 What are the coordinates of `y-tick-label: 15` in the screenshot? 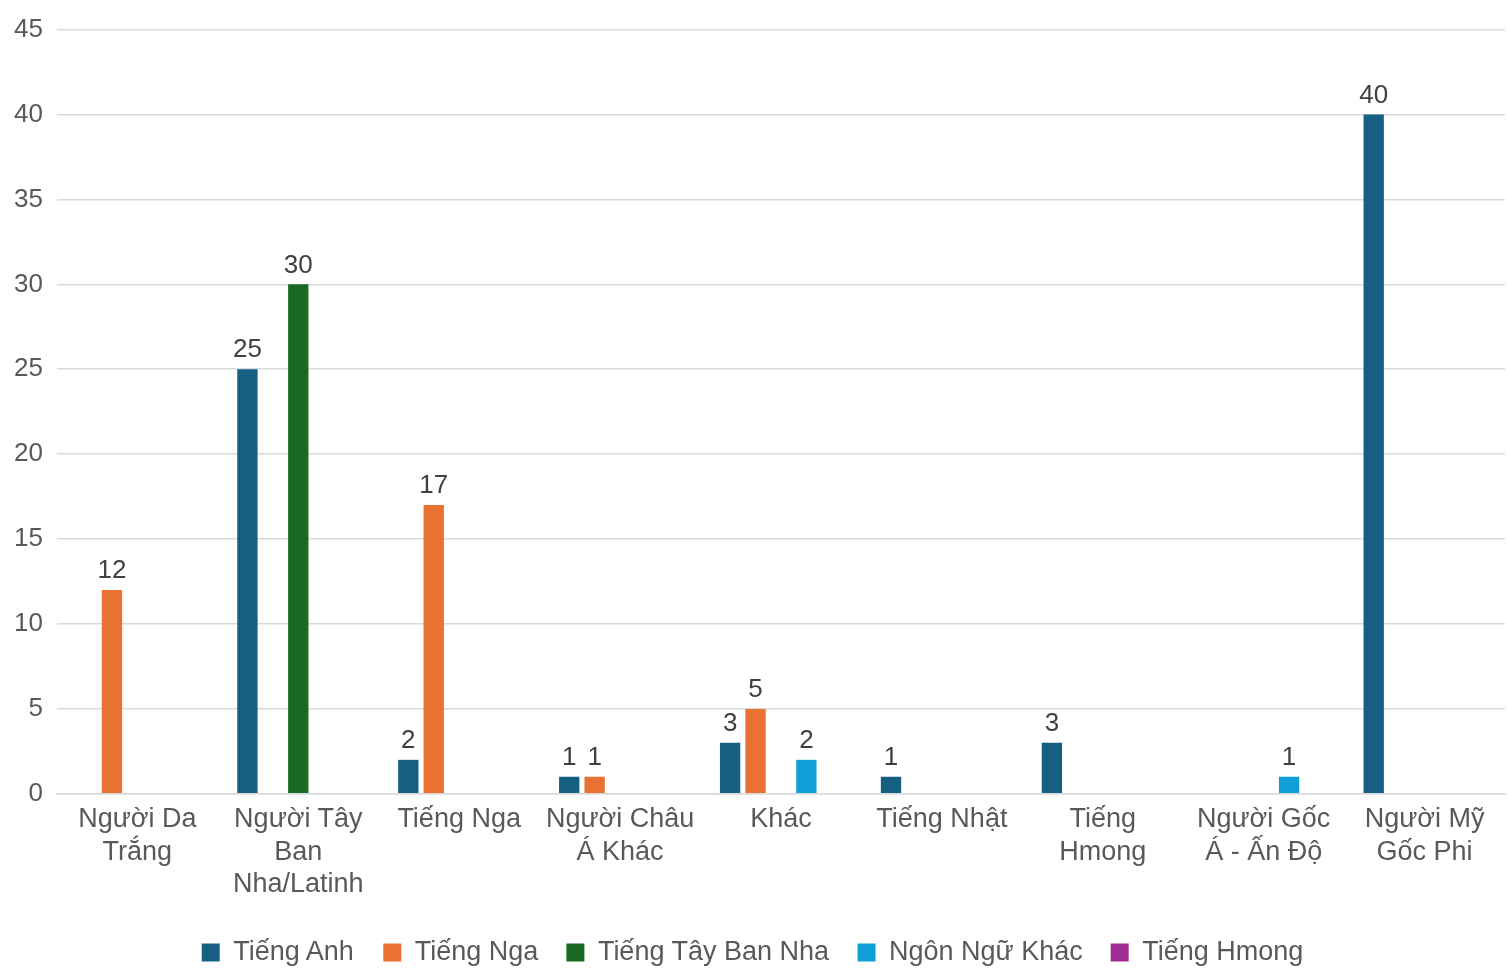 It's located at (28, 537).